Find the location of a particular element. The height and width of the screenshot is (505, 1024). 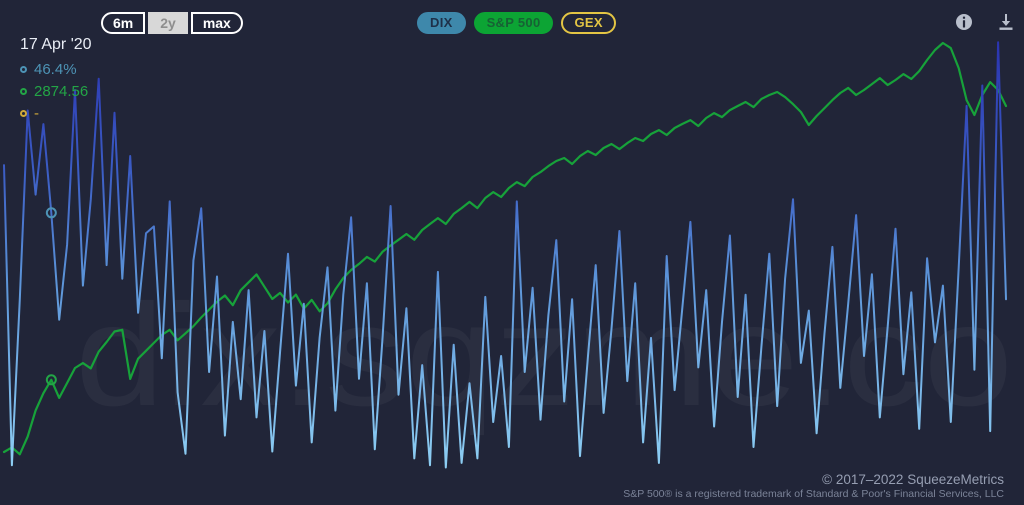

series-toggle-sp500: S&P 500 is located at coordinates (513, 23).